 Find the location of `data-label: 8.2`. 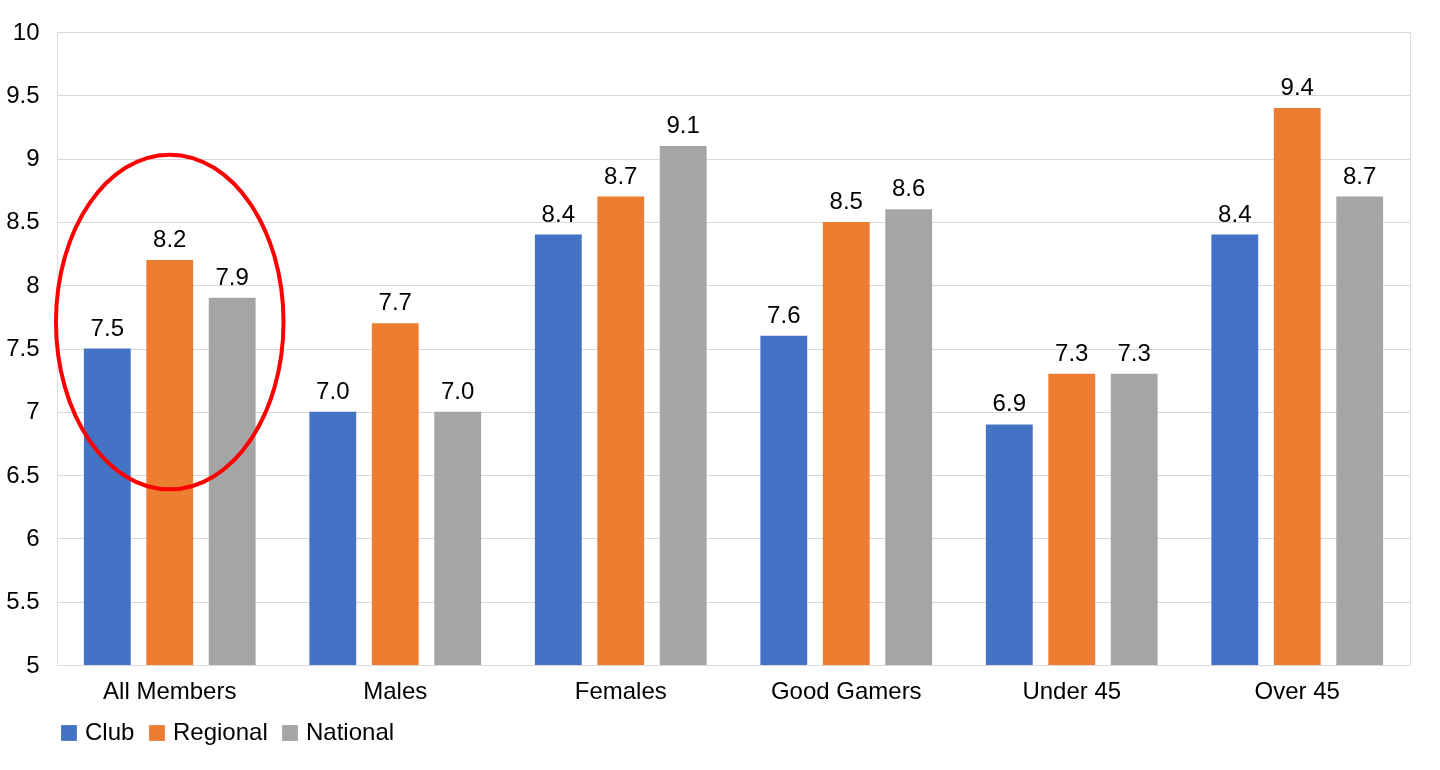

data-label: 8.2 is located at coordinates (170, 238).